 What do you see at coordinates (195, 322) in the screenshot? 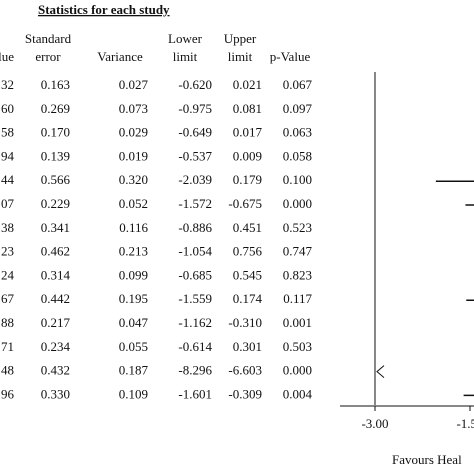
I see `table-cell: -1.162` at bounding box center [195, 322].